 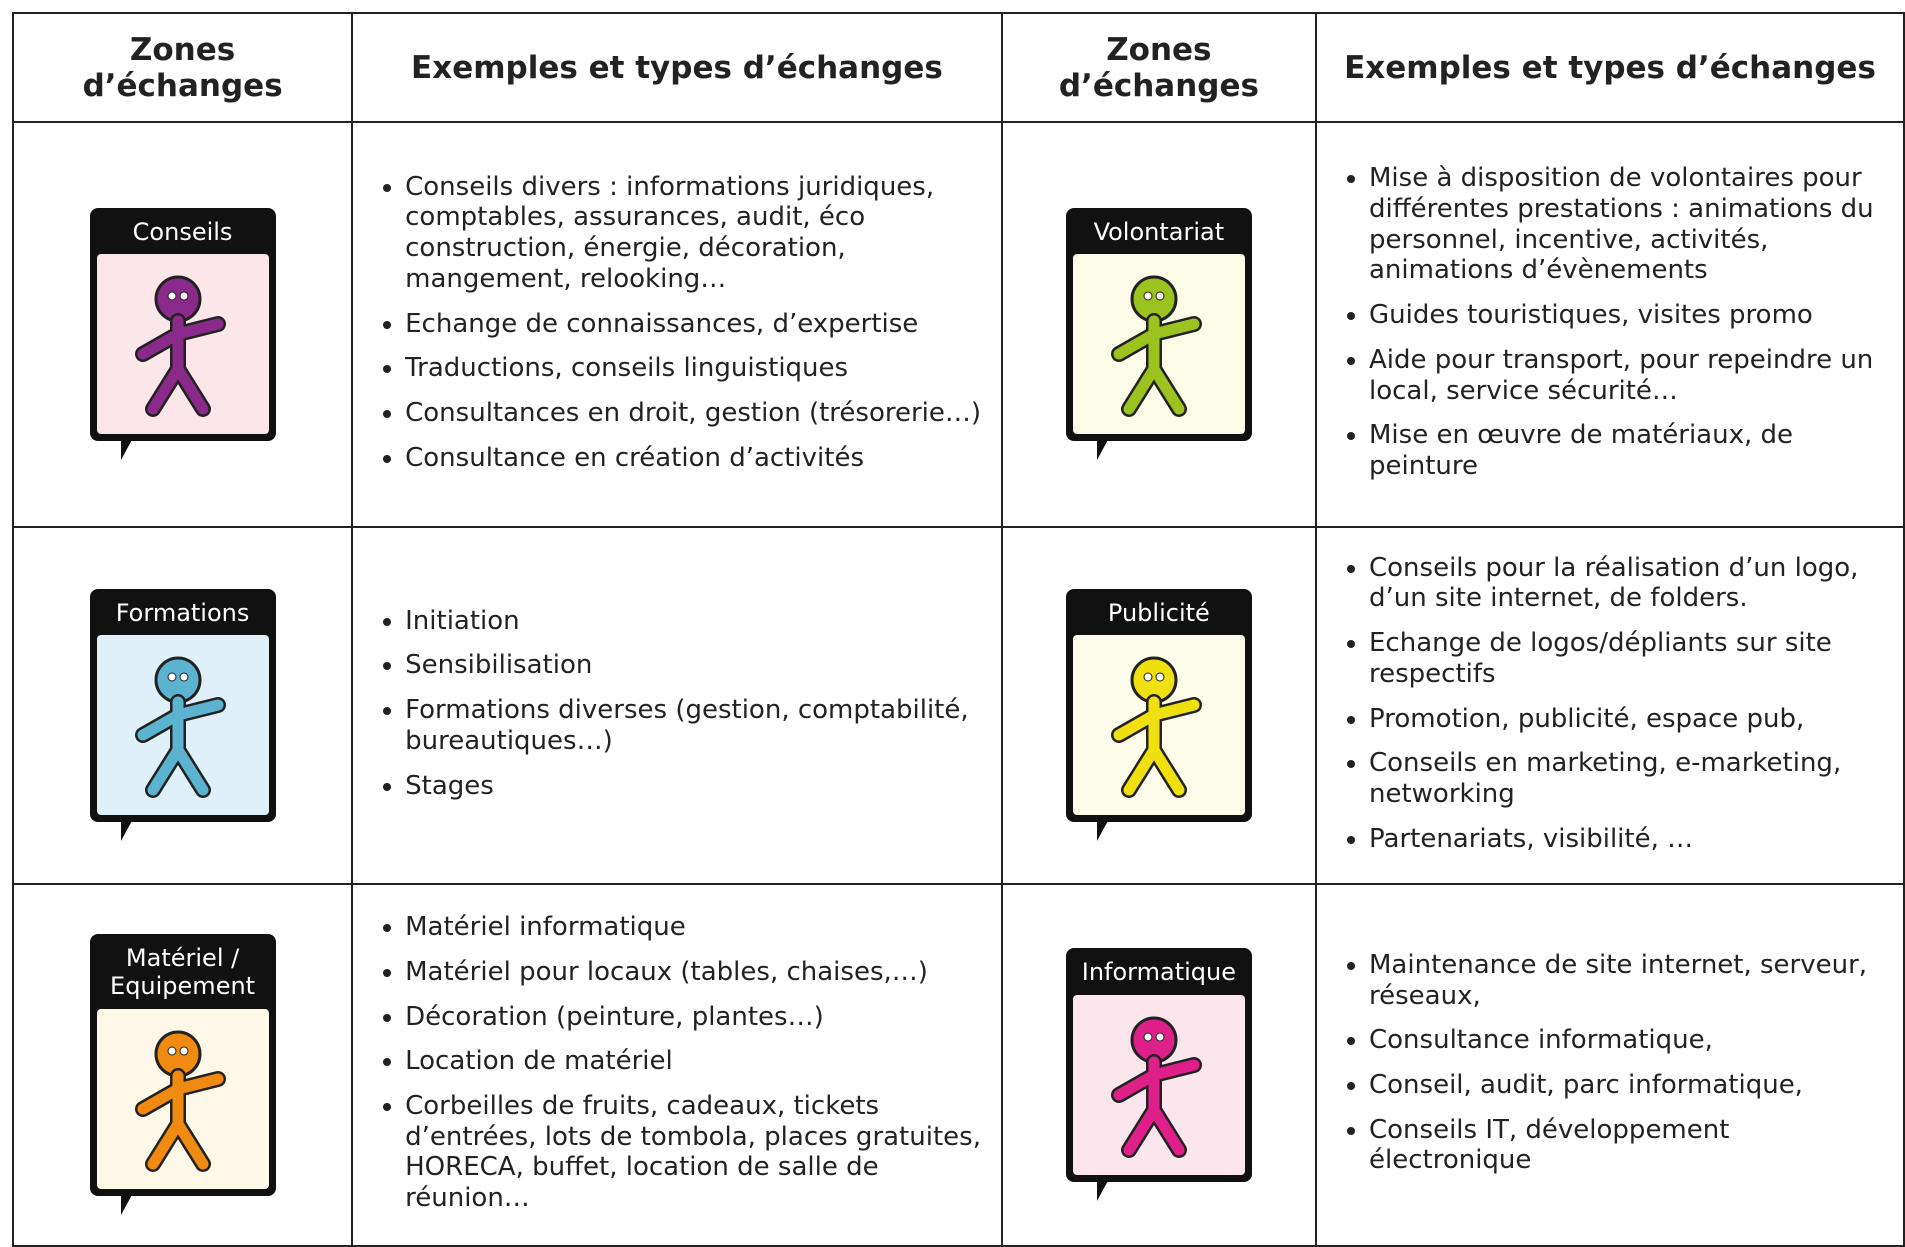 I want to click on item: Matériel informatique, so click(x=698, y=927).